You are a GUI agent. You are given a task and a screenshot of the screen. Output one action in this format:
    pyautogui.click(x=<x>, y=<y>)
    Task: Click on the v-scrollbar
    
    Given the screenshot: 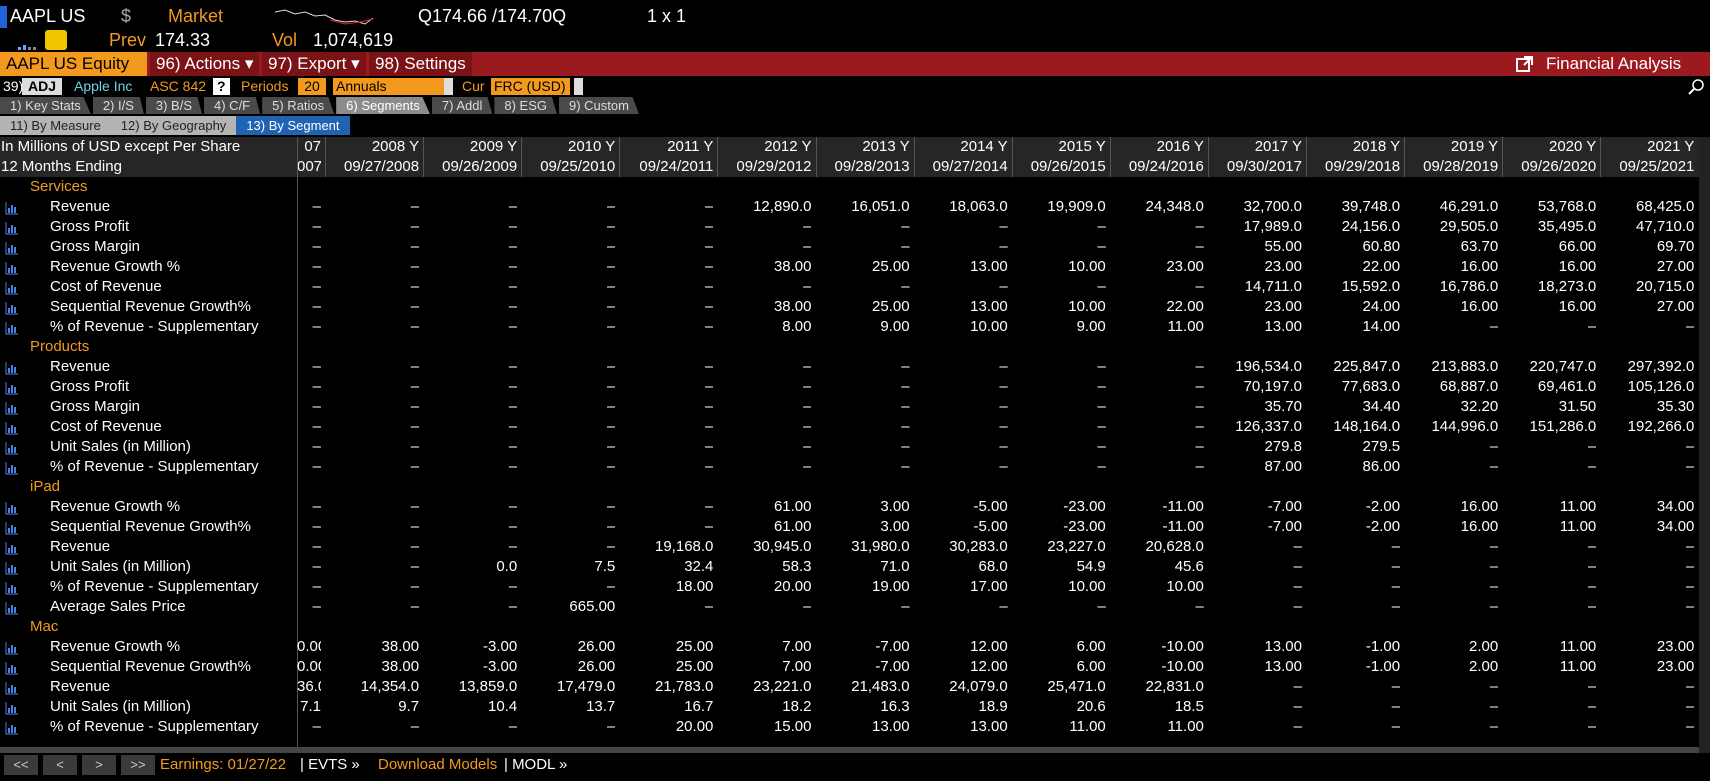 What is the action you would take?
    pyautogui.click(x=1704, y=445)
    